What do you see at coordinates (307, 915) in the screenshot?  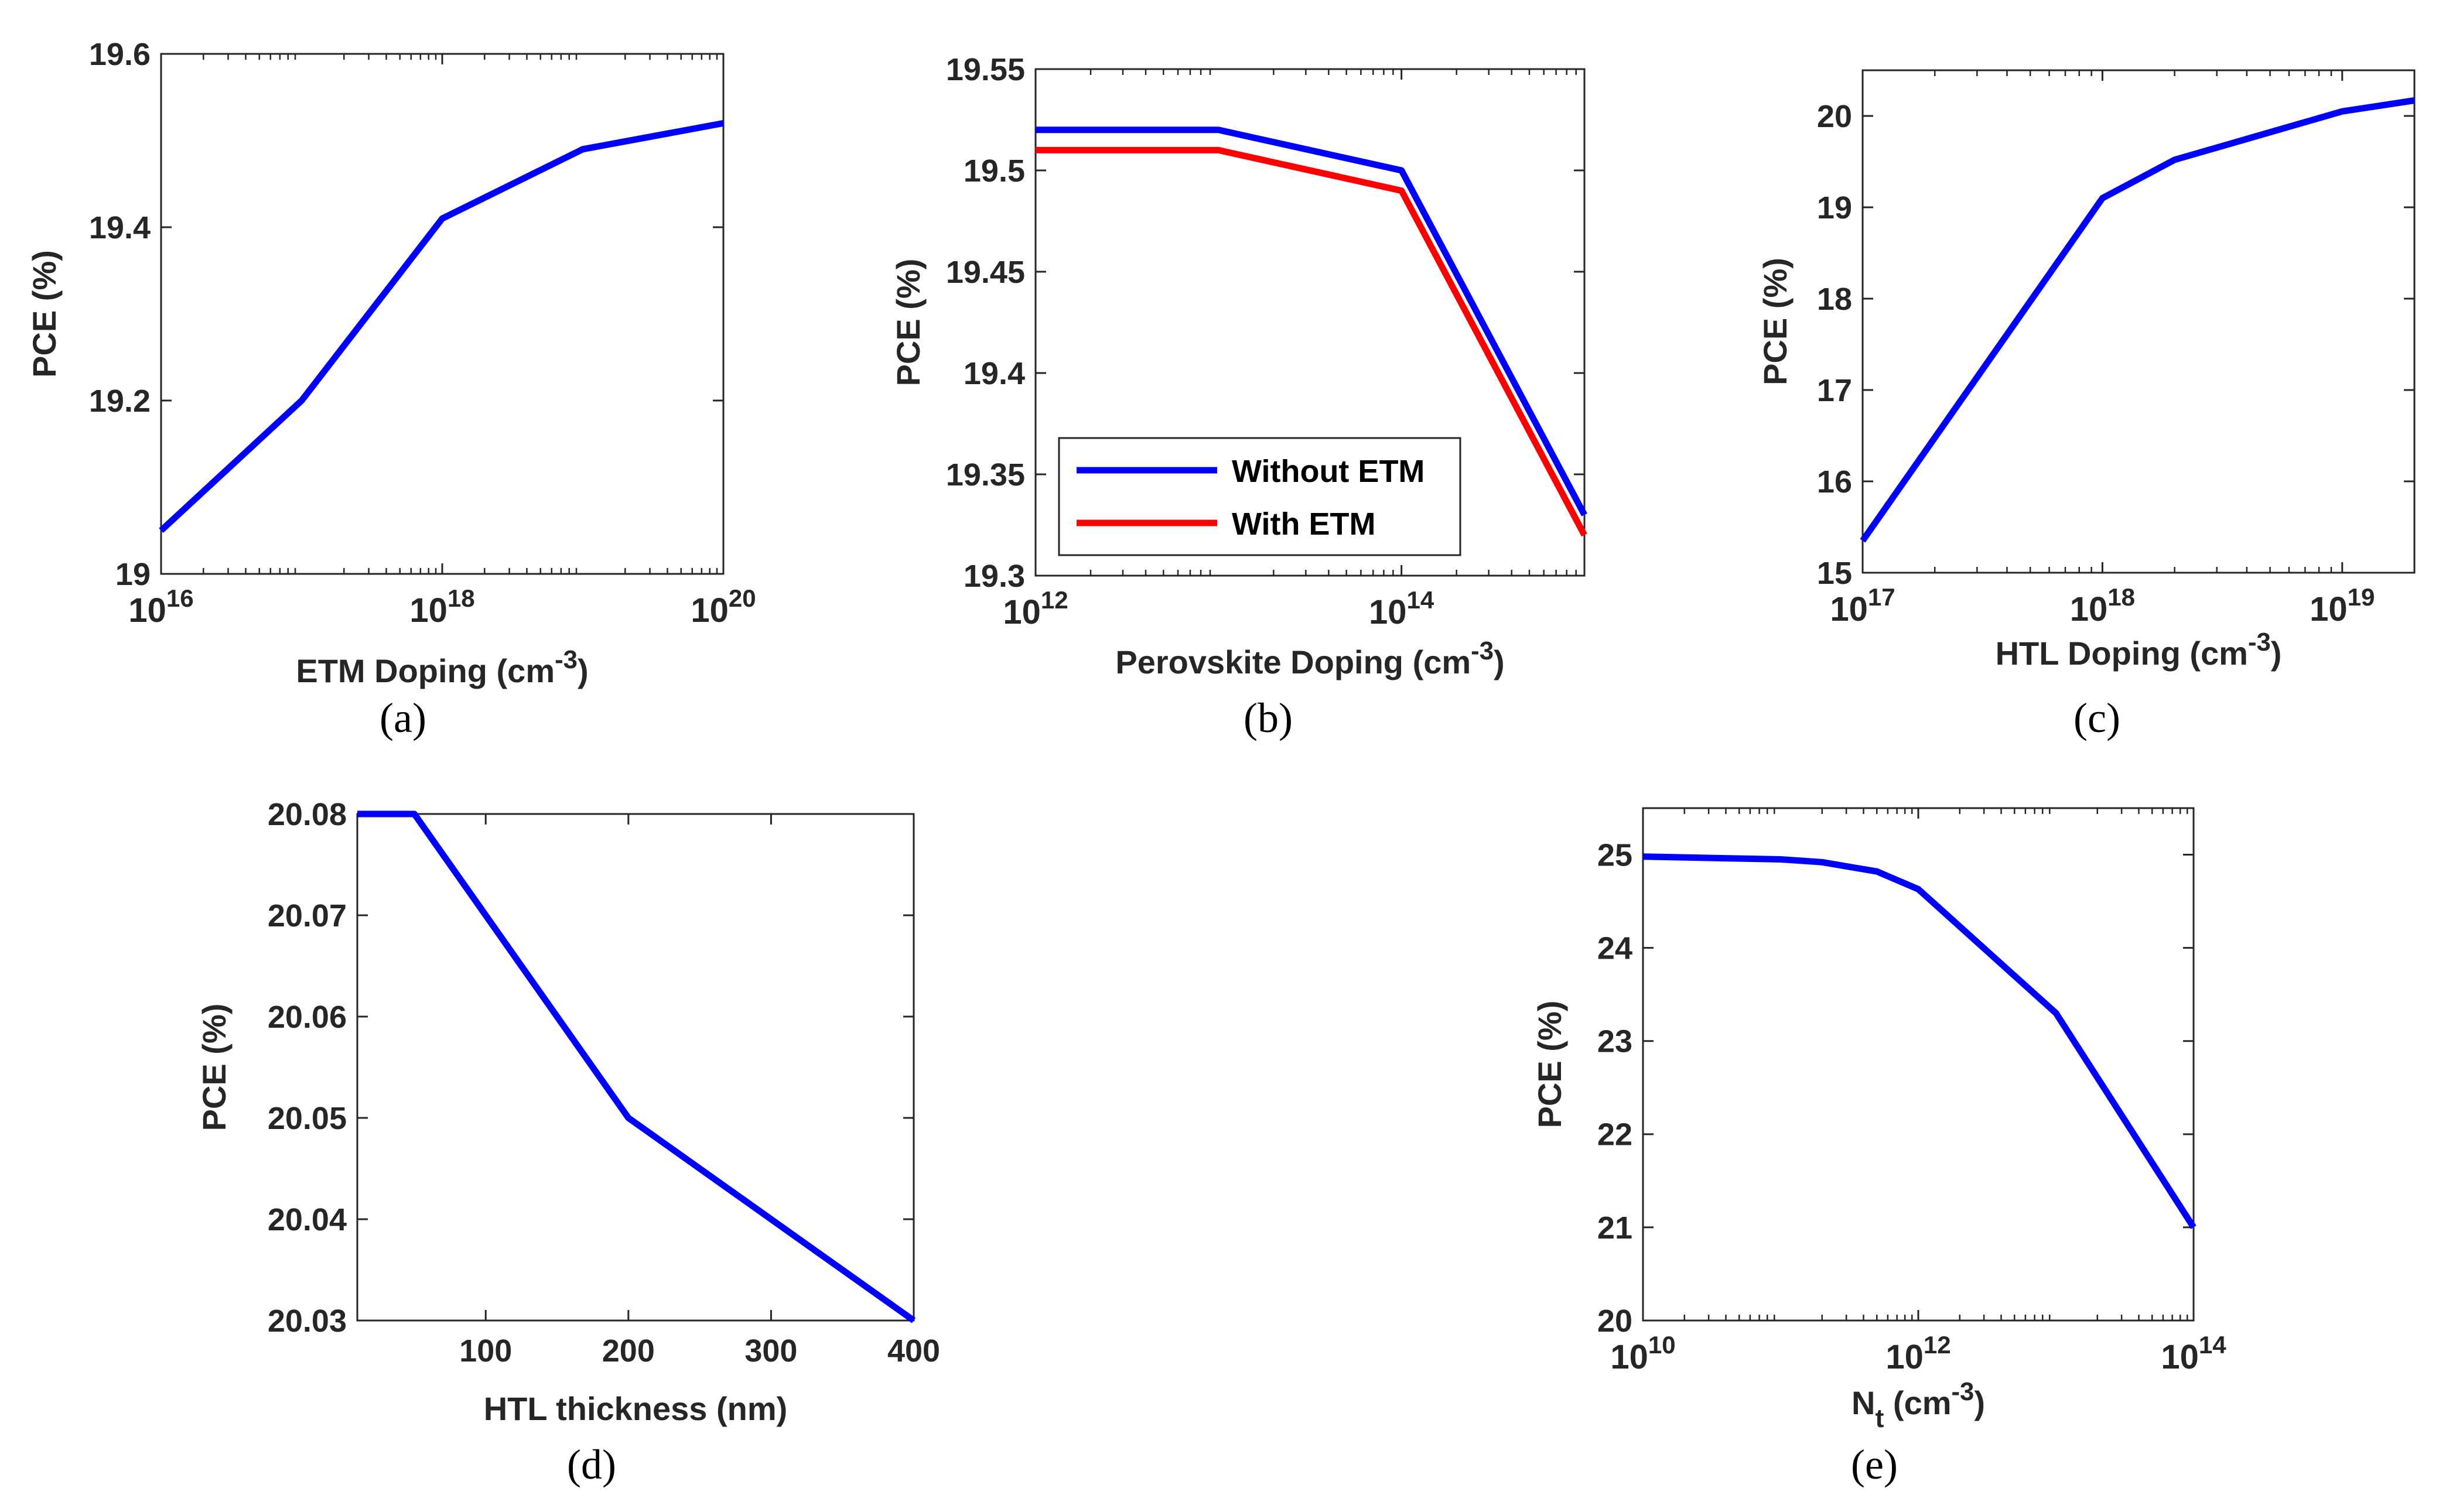 I see `y-tick-label: 20.07` at bounding box center [307, 915].